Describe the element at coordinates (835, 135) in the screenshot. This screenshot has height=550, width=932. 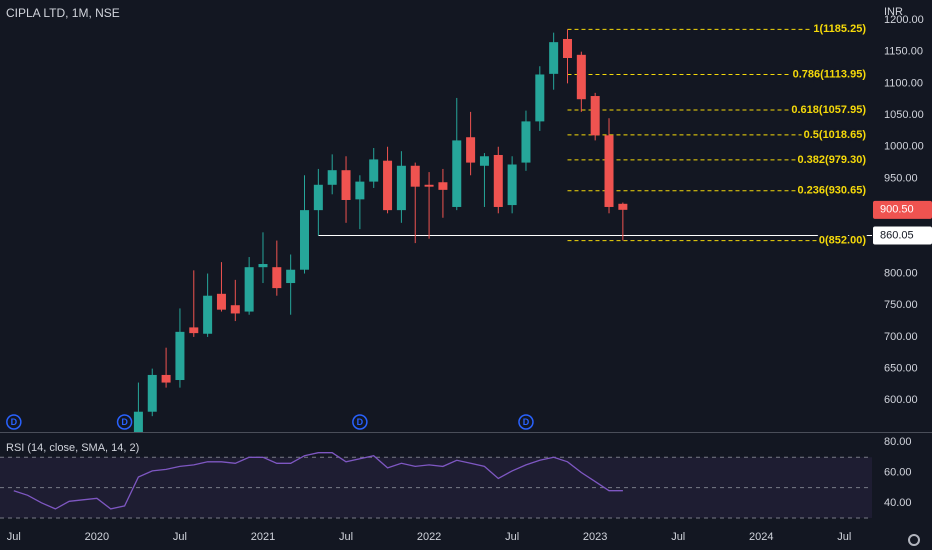
I see `fib-level-label: 0.5(1018.65)` at that location.